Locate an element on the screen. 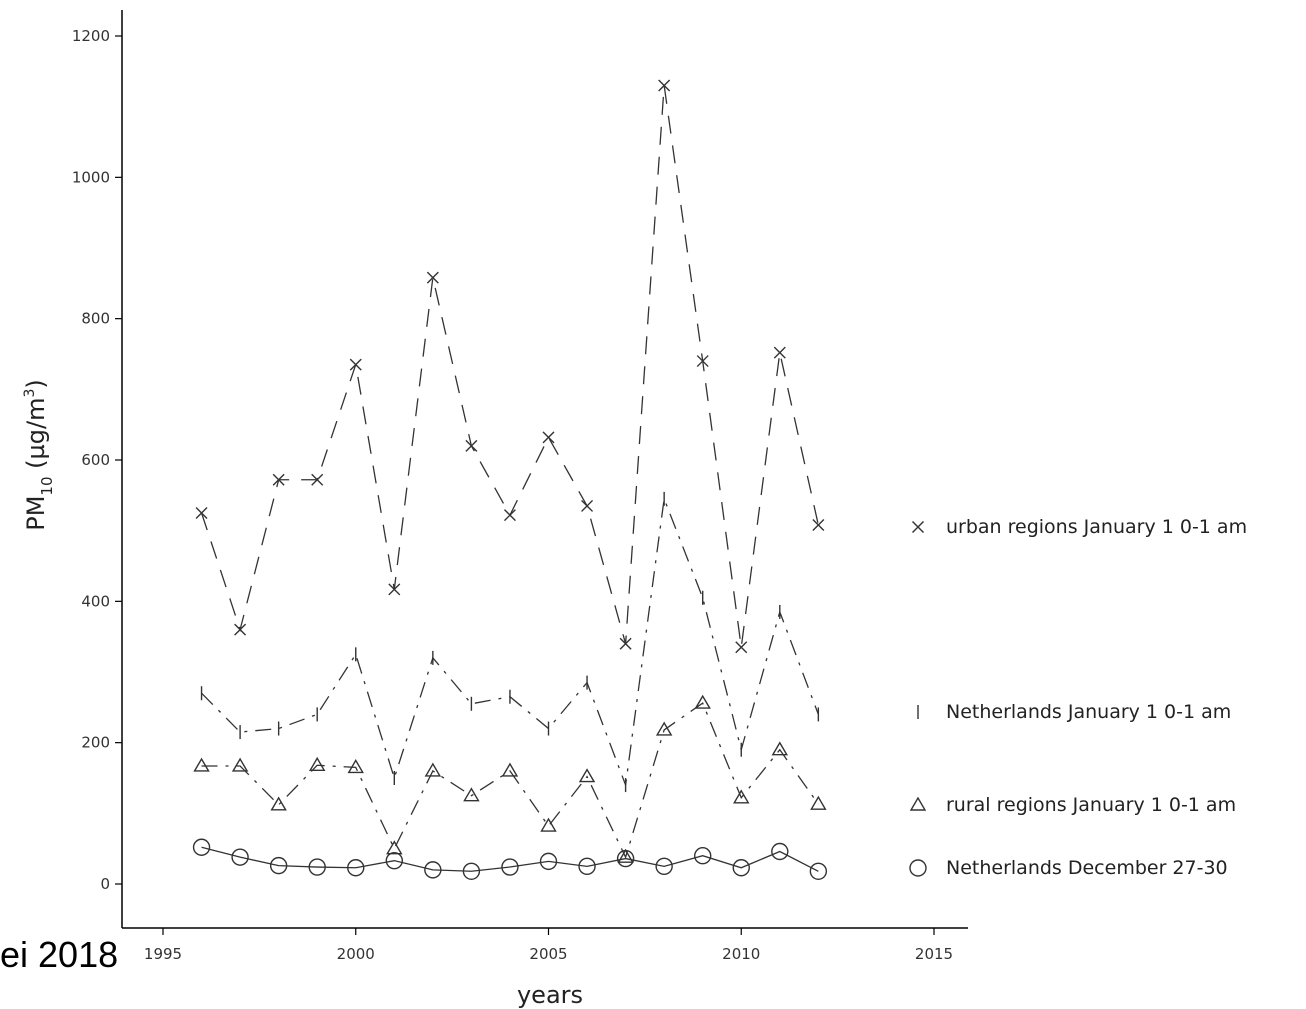 This screenshot has height=1009, width=1306. legend-entry: Netherlands December 27-30 is located at coordinates (1068, 868).